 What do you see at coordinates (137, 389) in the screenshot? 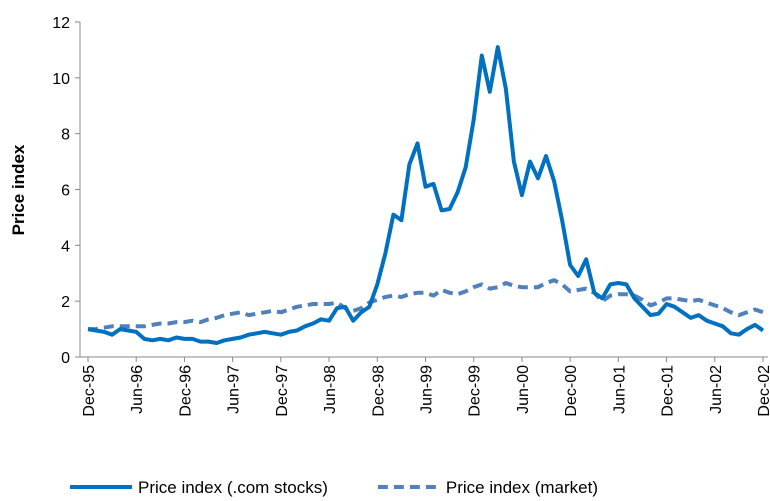
I see `x-tick-label: Jun-96` at bounding box center [137, 389].